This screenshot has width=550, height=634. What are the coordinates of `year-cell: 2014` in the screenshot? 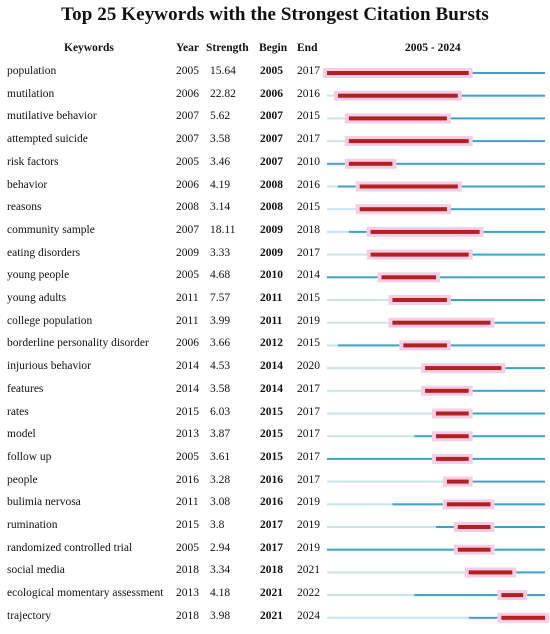 It's located at (187, 366).